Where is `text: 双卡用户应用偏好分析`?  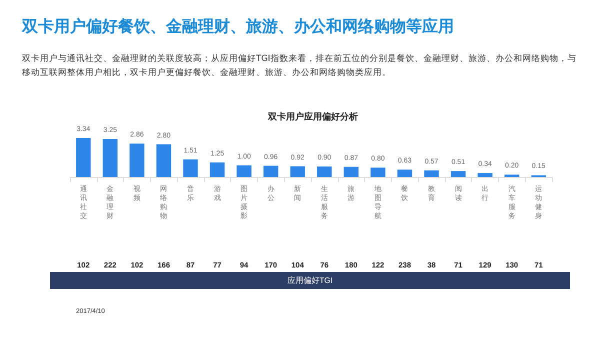 text: 双卡用户应用偏好分析 is located at coordinates (312, 117).